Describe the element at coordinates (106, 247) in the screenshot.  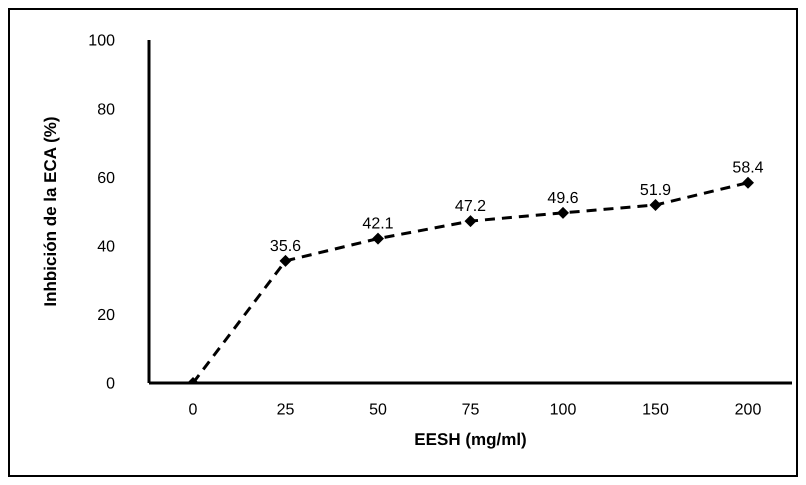
I see `y-tick-label: 40` at that location.